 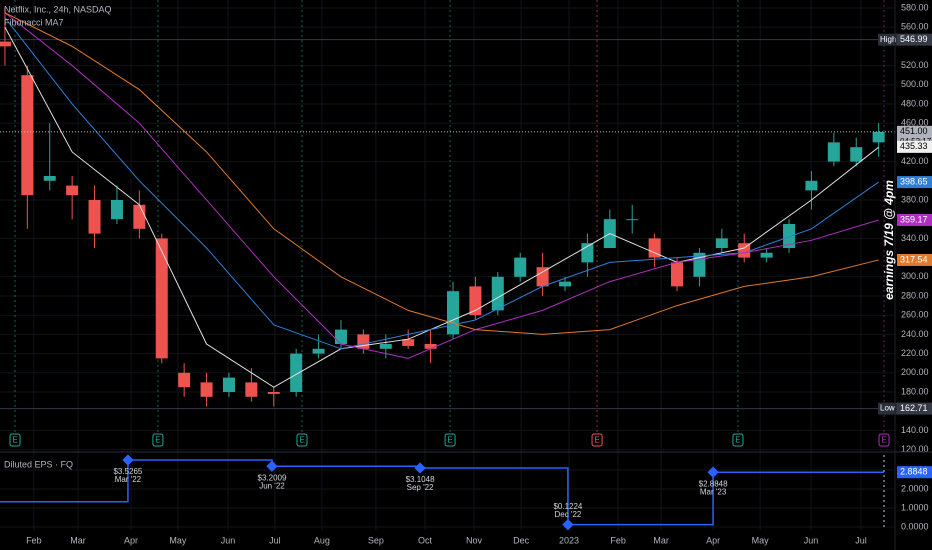 I want to click on y-tick-label: 460.00, so click(x=915, y=123).